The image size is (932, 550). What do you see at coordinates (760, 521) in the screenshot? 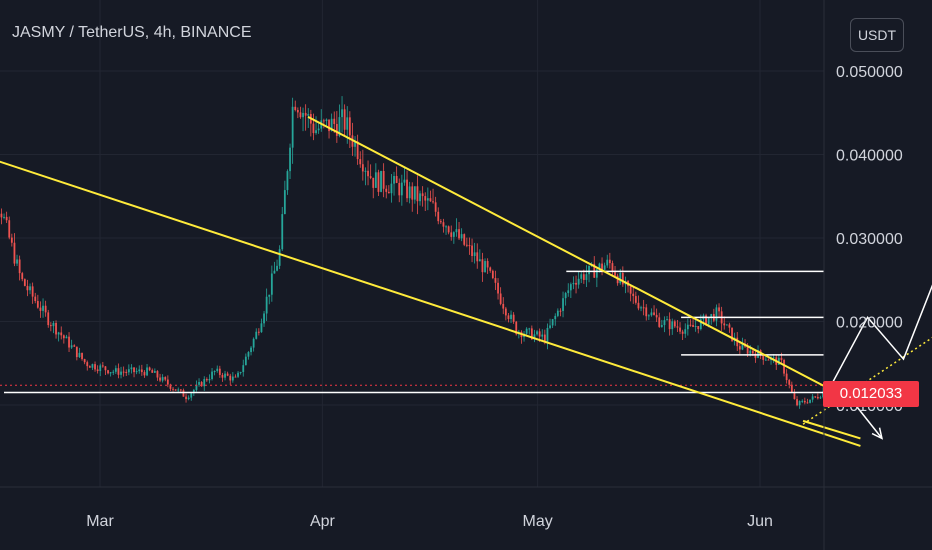
I see `x-tick-label: Jun` at bounding box center [760, 521].